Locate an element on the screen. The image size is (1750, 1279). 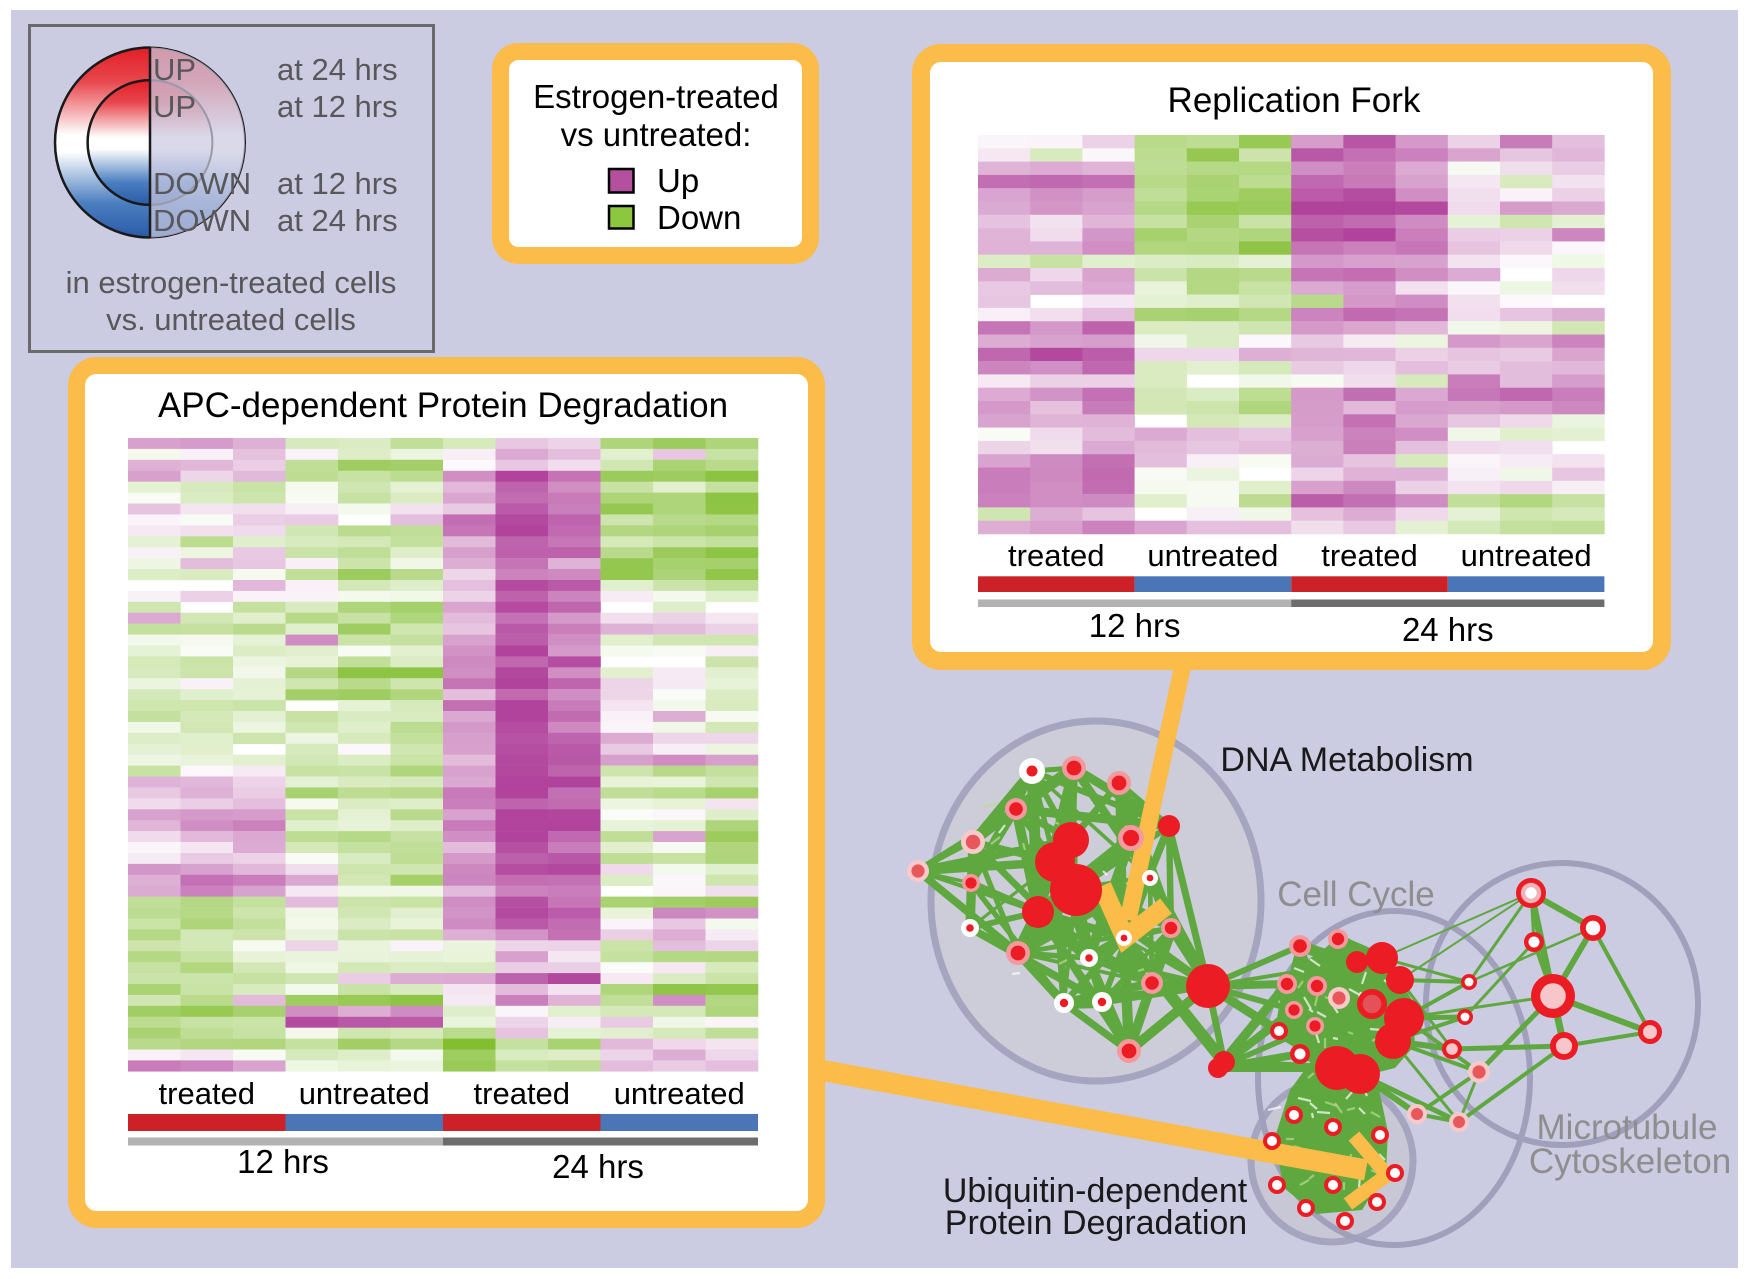
svg-text: Replication Fork is located at coordinates (1294, 100).